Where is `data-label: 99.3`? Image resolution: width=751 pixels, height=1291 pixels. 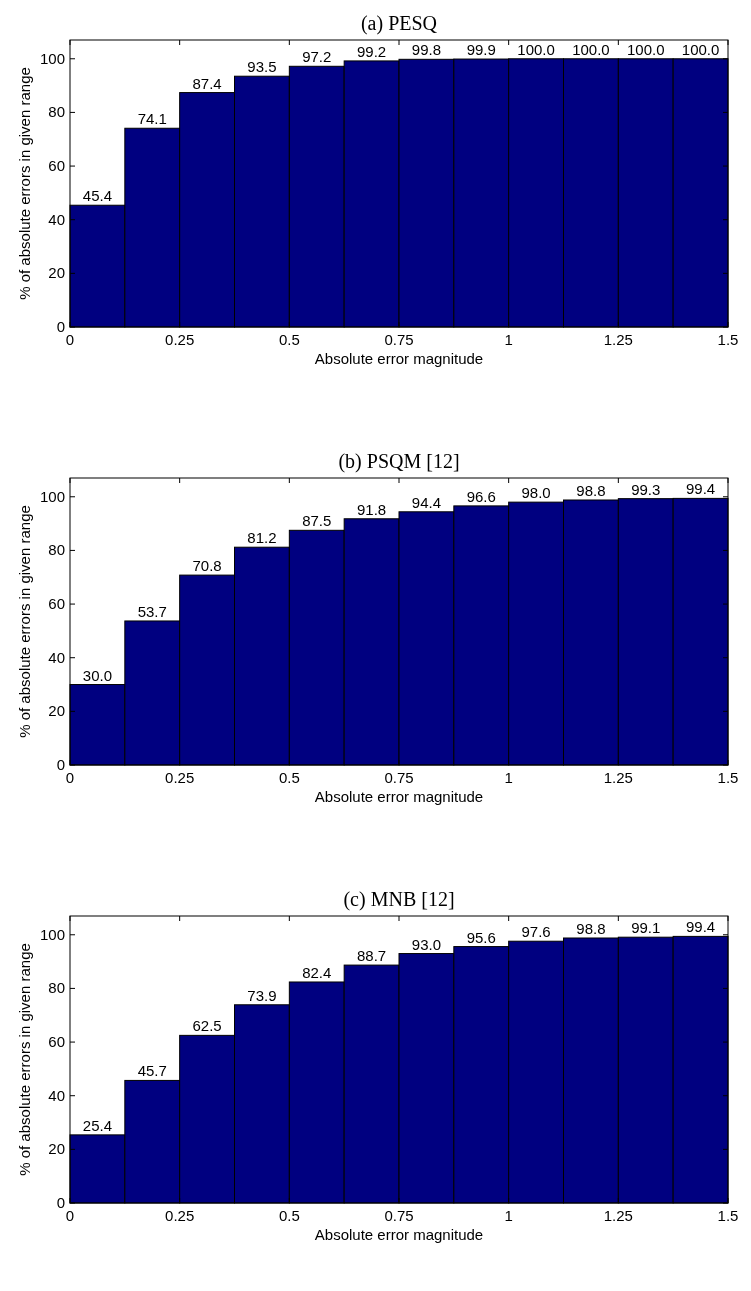
data-label: 99.3 is located at coordinates (646, 489).